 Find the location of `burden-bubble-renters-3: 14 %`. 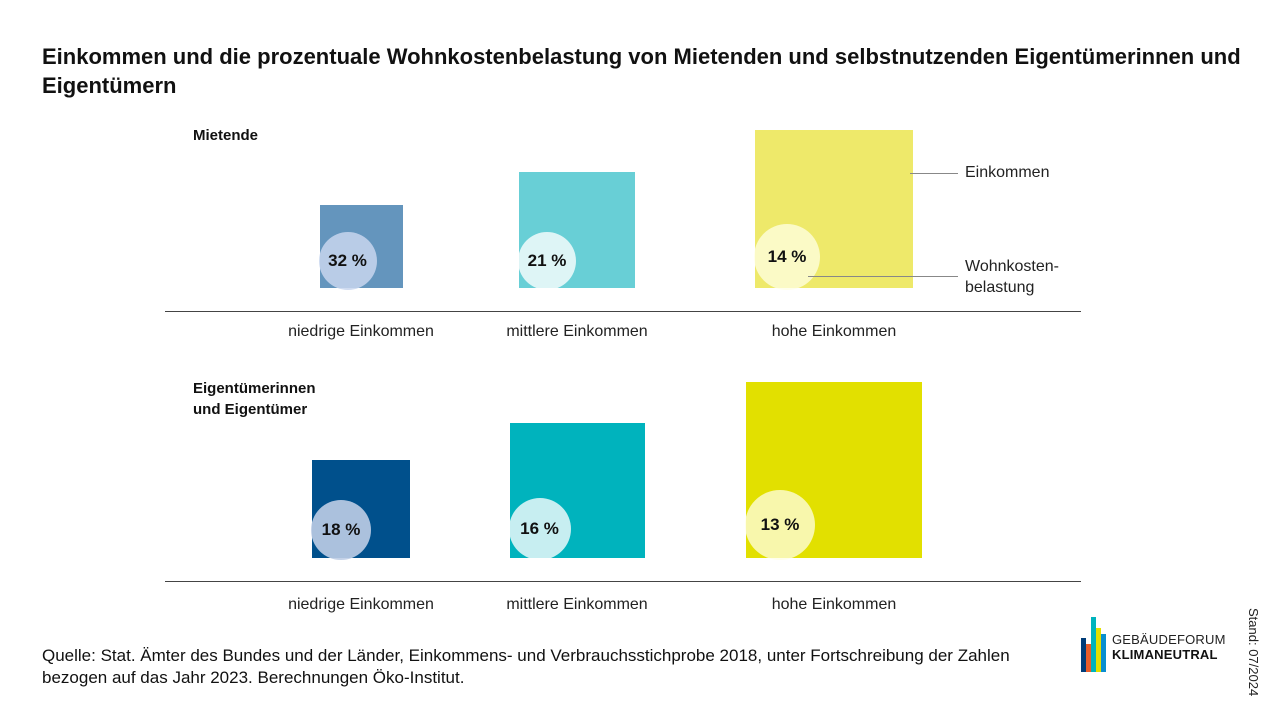

burden-bubble-renters-3: 14 % is located at coordinates (787, 257).